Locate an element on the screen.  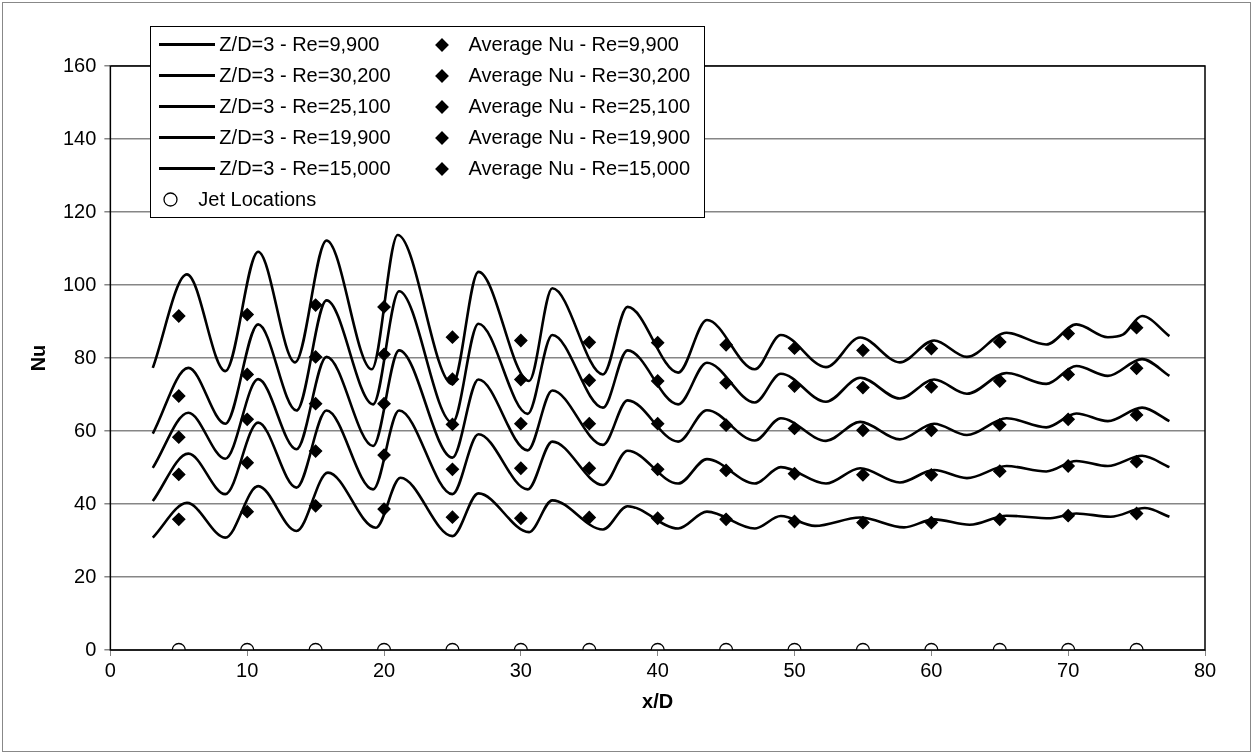
x-axis-title: x/D is located at coordinates (658, 700).